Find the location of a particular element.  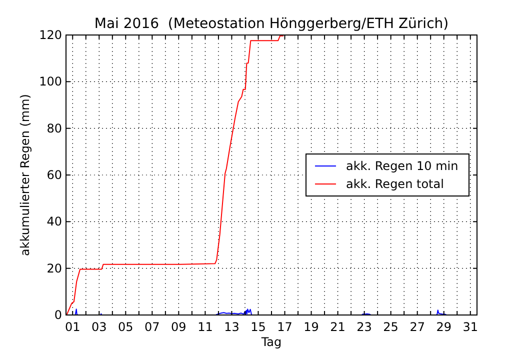

x-tick-label: 03 is located at coordinates (99, 327).